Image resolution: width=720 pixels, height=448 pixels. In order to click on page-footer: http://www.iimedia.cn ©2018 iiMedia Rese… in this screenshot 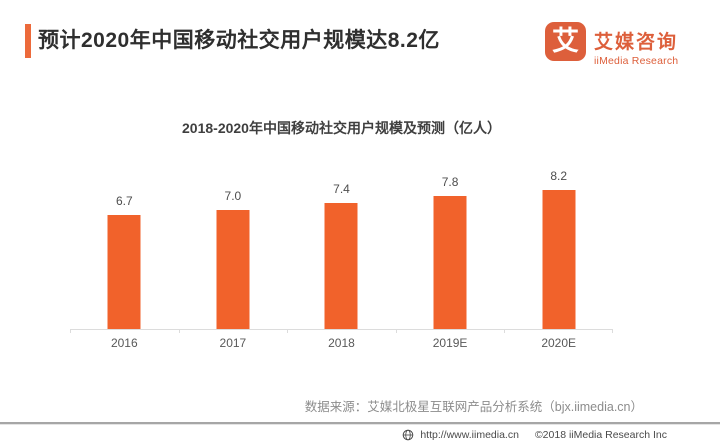, I will do `click(534, 435)`.